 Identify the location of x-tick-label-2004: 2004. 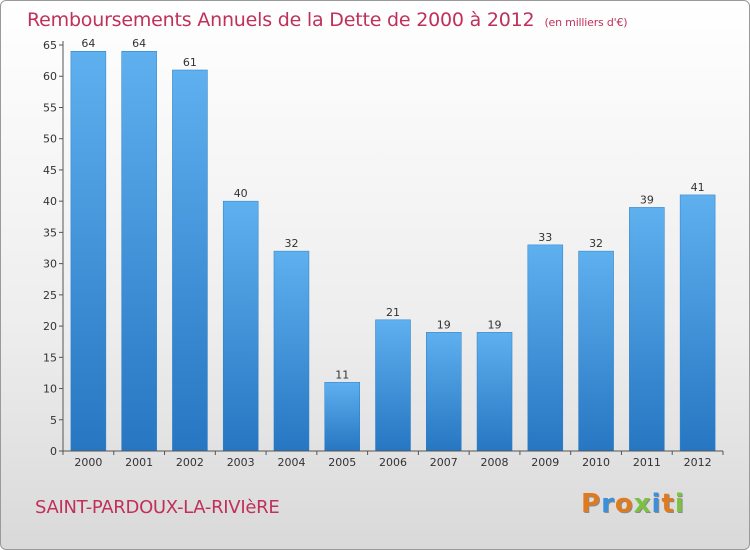
(291, 462).